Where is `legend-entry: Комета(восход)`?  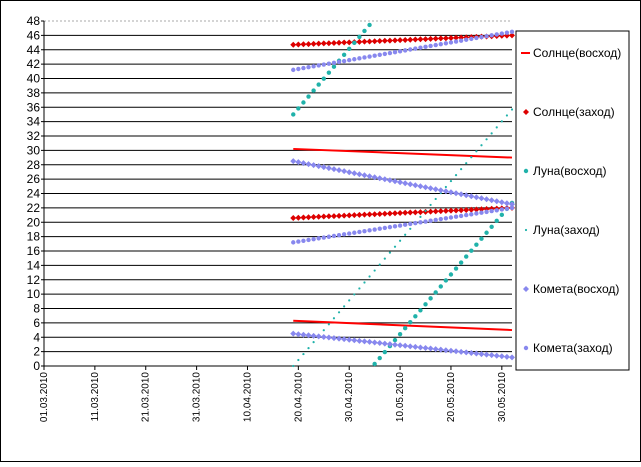
legend-entry: Комета(восход) is located at coordinates (571, 289).